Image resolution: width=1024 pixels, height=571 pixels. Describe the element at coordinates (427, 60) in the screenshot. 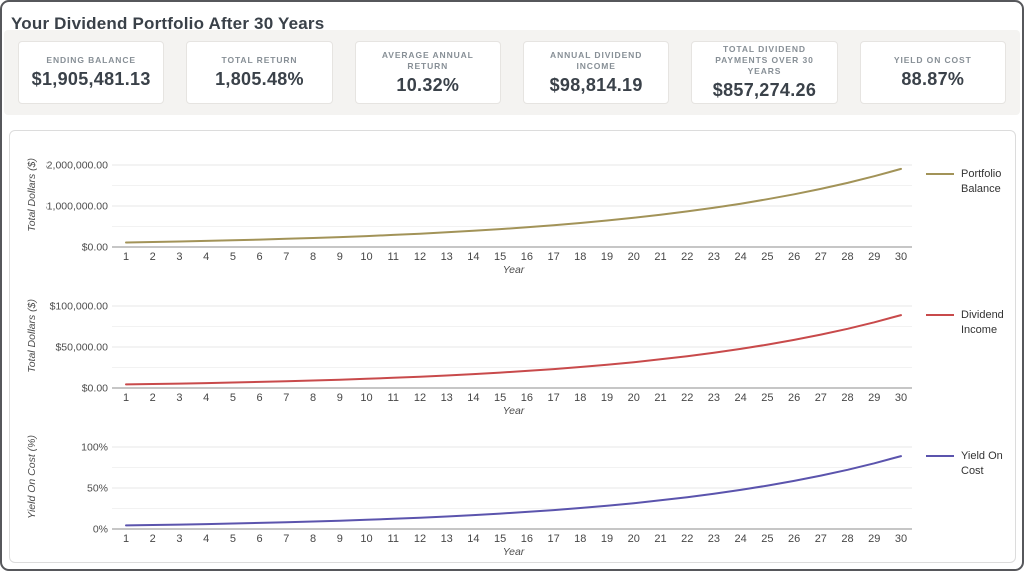

I see `stat-label: AVERAGE ANNUAL RETURN` at that location.